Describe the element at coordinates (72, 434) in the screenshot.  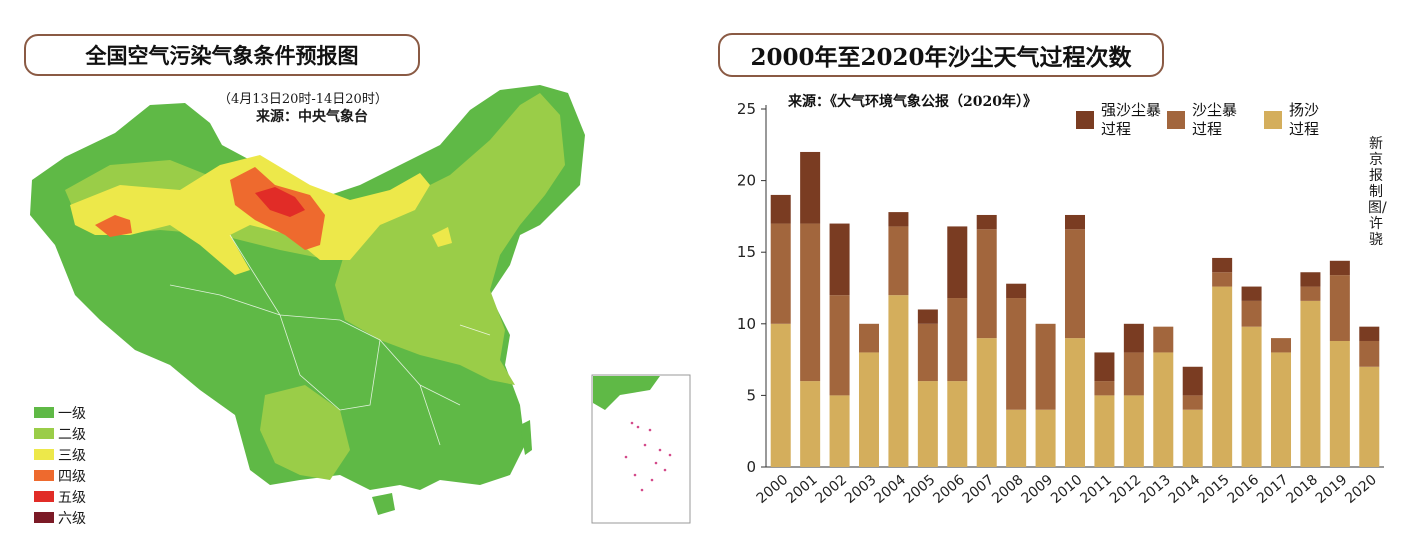
I see `legend-label: 二级` at that location.